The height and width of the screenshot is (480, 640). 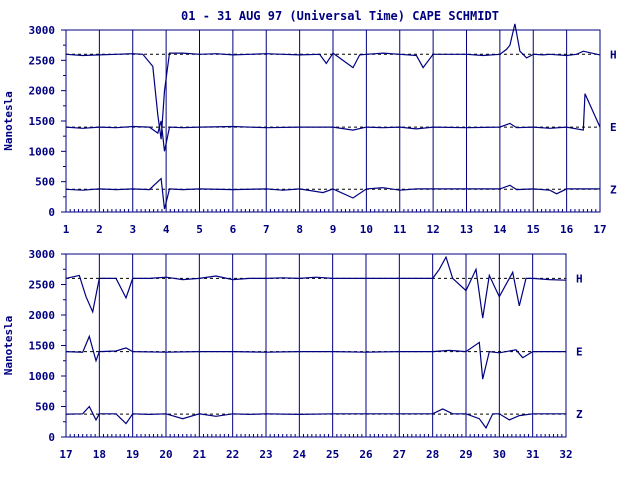 I want to click on x-tick-label: 26, so click(x=366, y=454).